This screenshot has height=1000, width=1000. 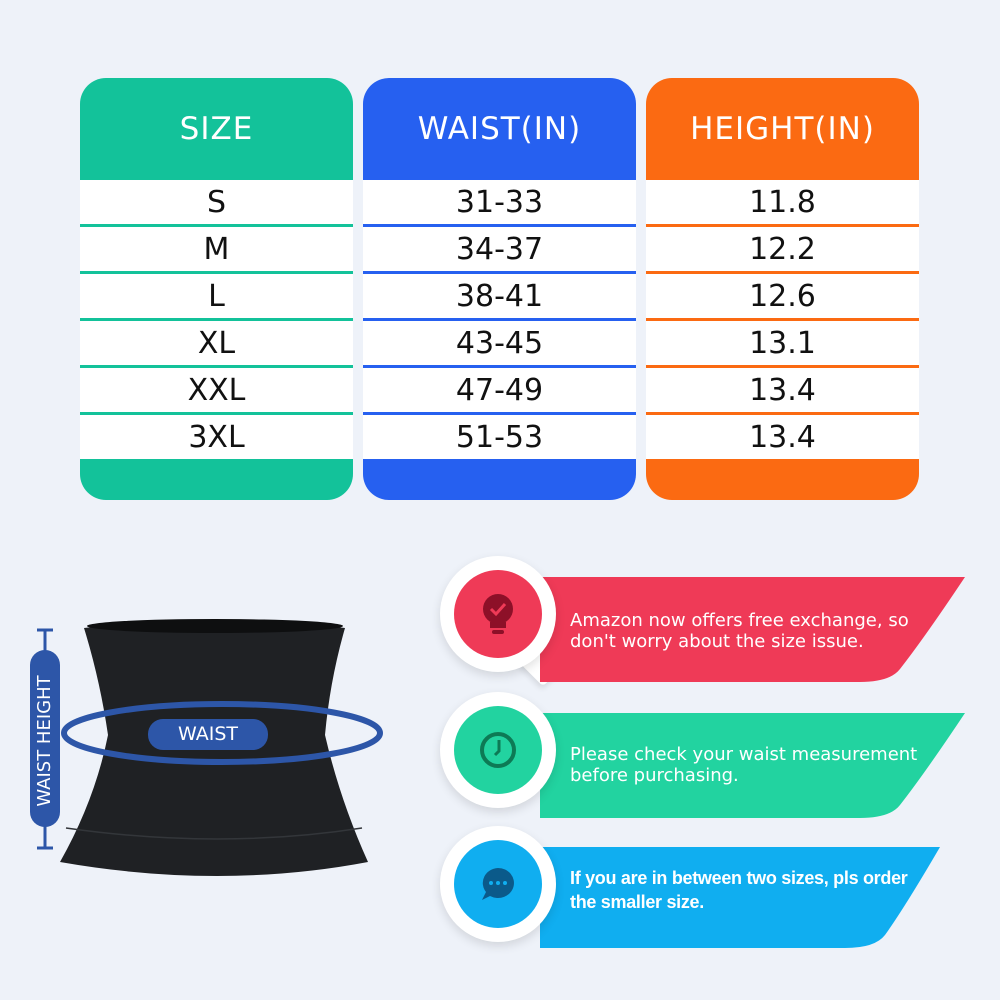 What do you see at coordinates (499, 249) in the screenshot?
I see `waist-cell: 34-37` at bounding box center [499, 249].